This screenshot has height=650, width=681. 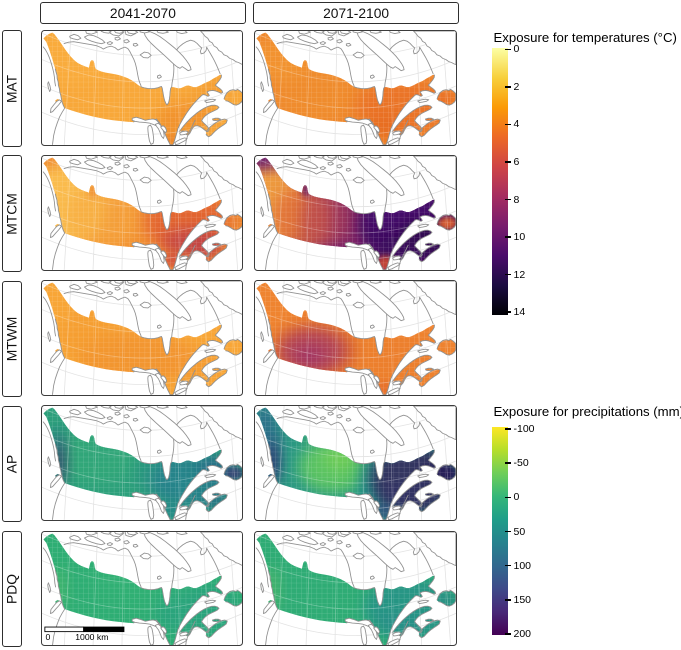 What do you see at coordinates (91, 637) in the screenshot?
I see `svg-text: 1000 km` at bounding box center [91, 637].